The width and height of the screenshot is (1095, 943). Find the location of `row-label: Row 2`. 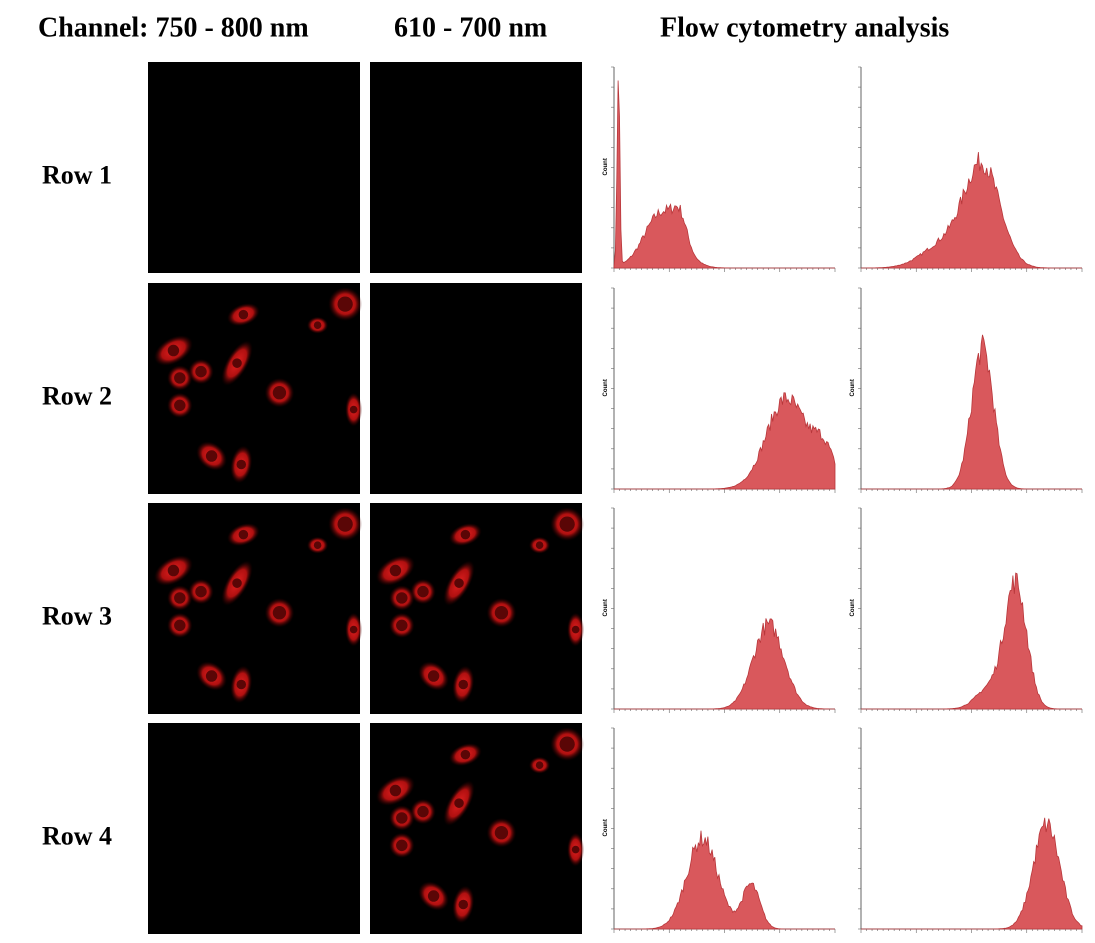

row-label: Row 2 is located at coordinates (77, 395).